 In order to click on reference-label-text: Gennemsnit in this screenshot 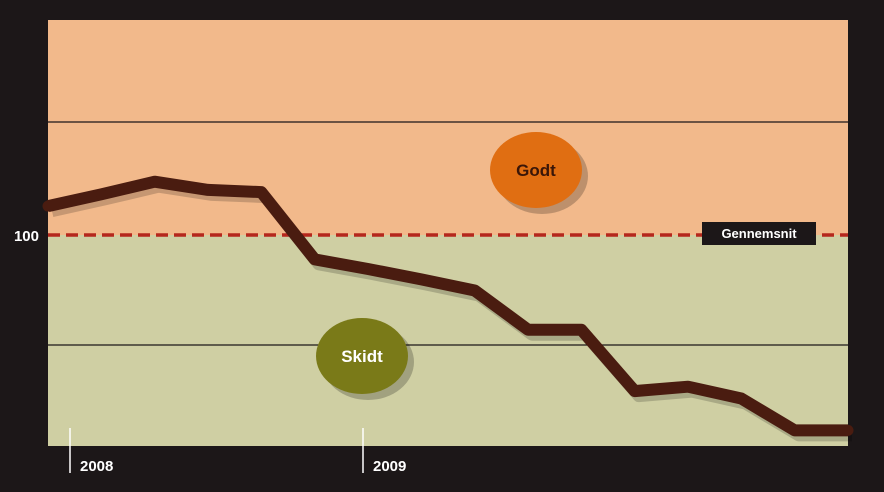, I will do `click(759, 233)`.